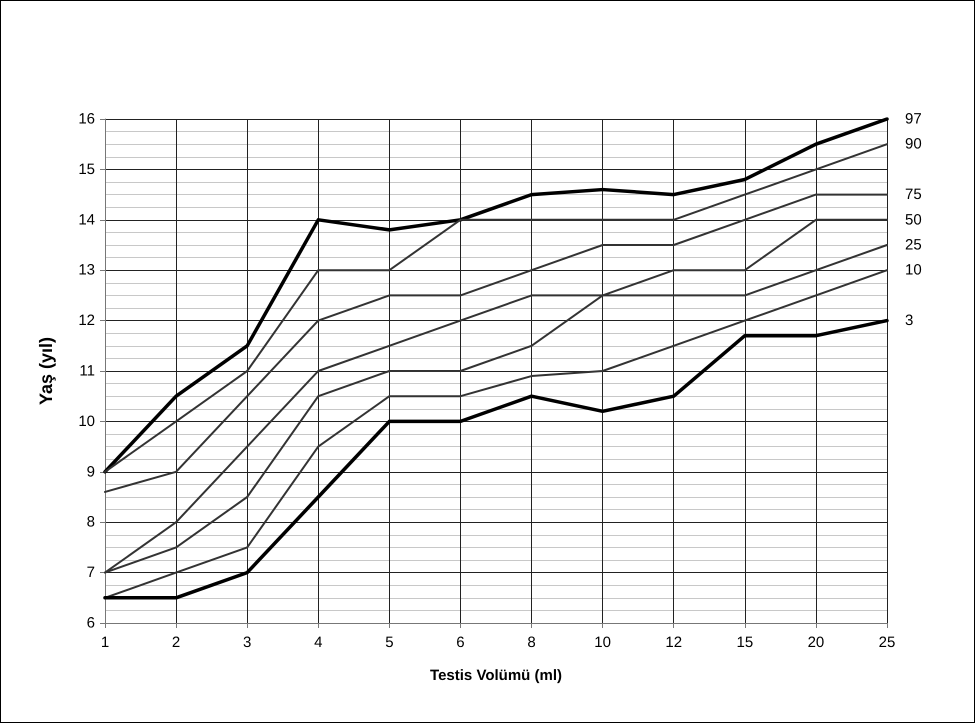  Describe the element at coordinates (86, 219) in the screenshot. I see `y-tick-label: 14` at that location.